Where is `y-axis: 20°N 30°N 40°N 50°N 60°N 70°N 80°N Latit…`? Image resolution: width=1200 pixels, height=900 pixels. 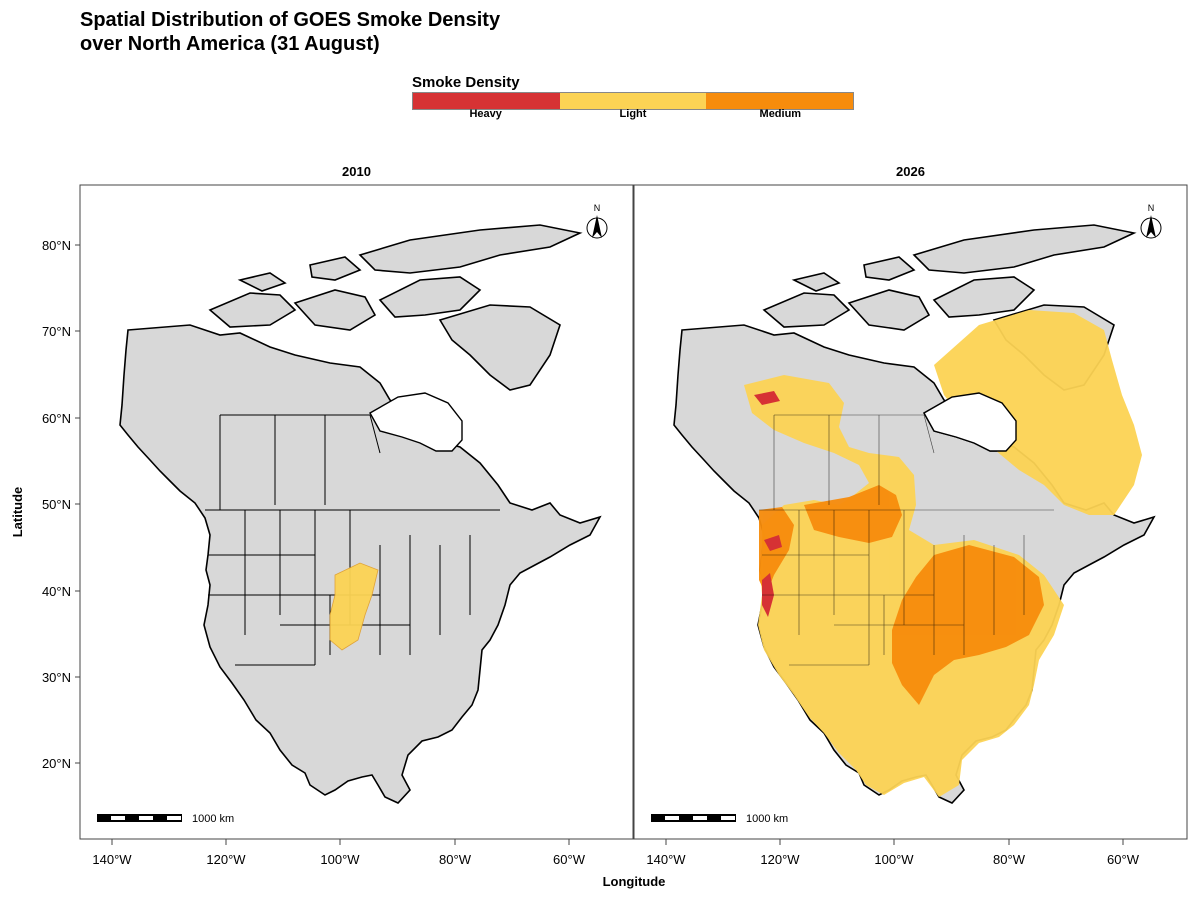
y-axis: 20°N 30°N 40°N 50°N 60°N 70°N 80°N Latit… is located at coordinates (45, 512).